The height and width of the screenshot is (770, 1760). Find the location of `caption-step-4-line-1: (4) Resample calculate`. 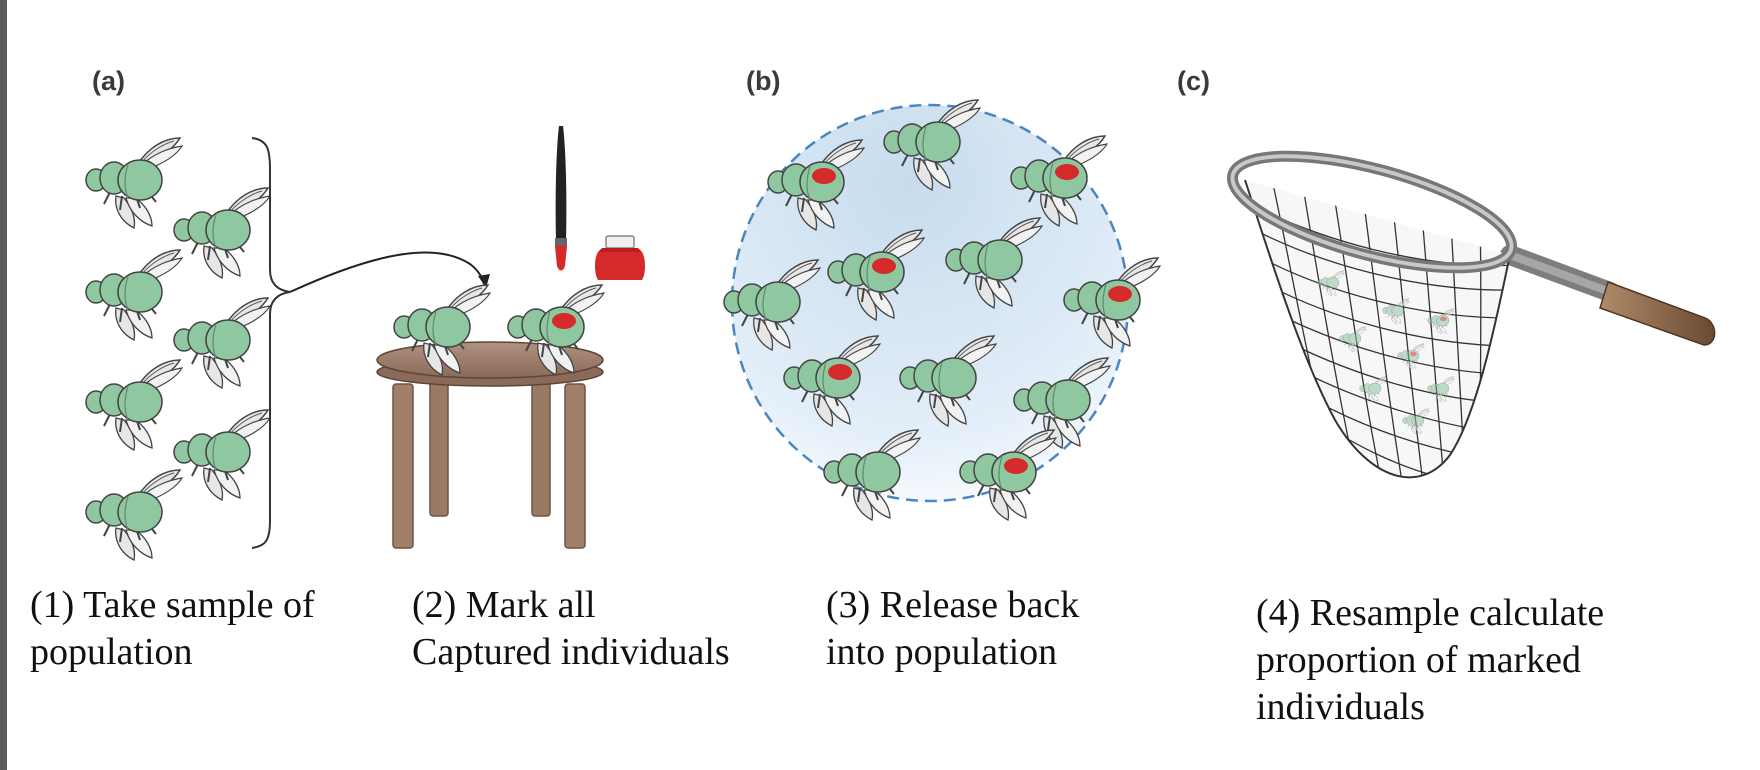

caption-step-4-line-1: (4) Resample calculate is located at coordinates (1430, 613).